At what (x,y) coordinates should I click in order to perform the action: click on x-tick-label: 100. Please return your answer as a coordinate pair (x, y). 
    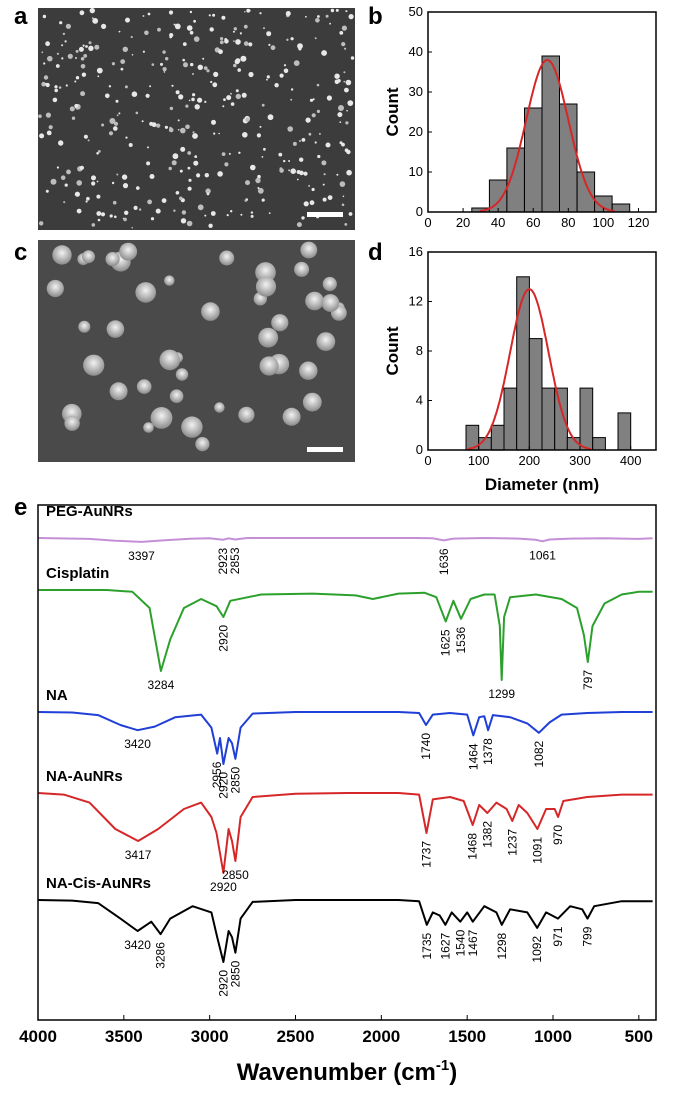
    Looking at the image, I should click on (604, 222).